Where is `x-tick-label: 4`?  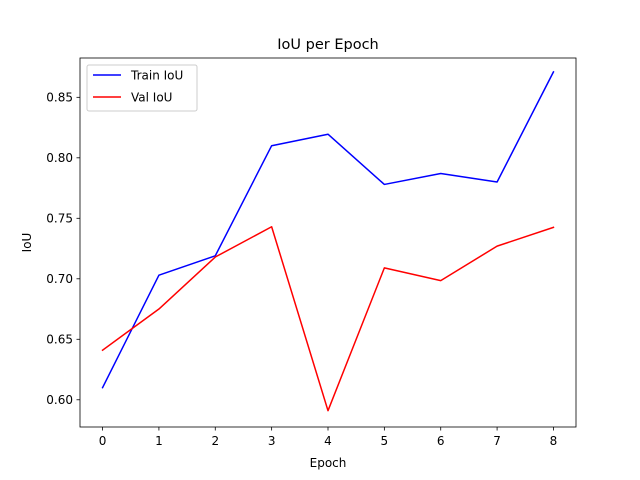
x-tick-label: 4 is located at coordinates (328, 441).